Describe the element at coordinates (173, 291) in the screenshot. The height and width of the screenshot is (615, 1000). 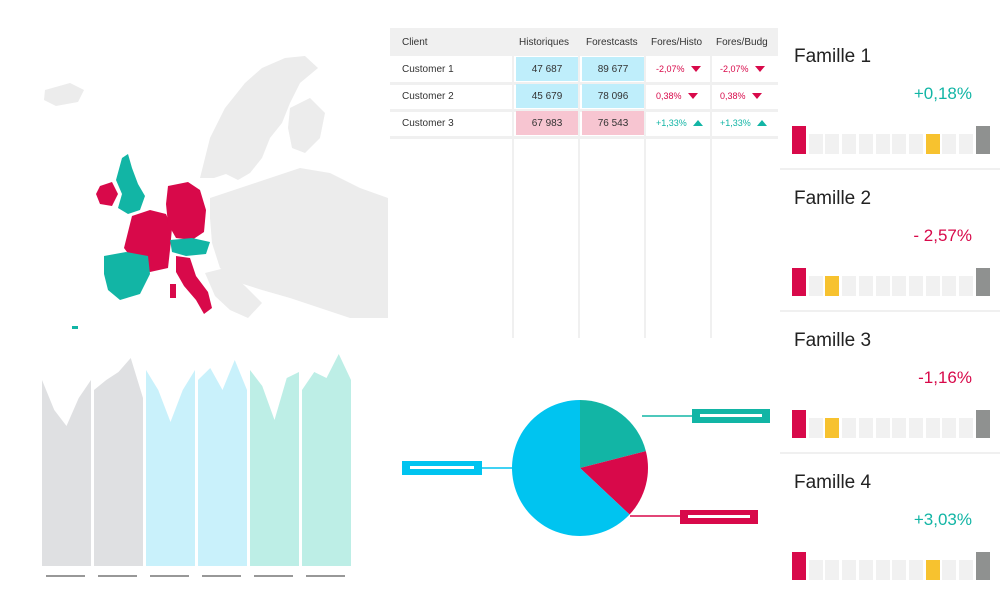
I see `map-region-sardinia` at that location.